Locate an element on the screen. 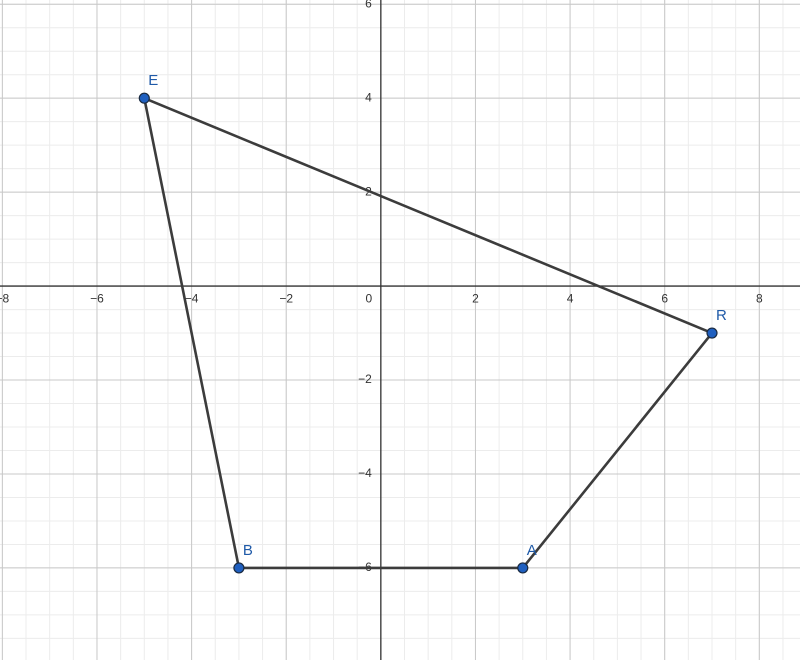  y-tick-label: −2 is located at coordinates (365, 379).